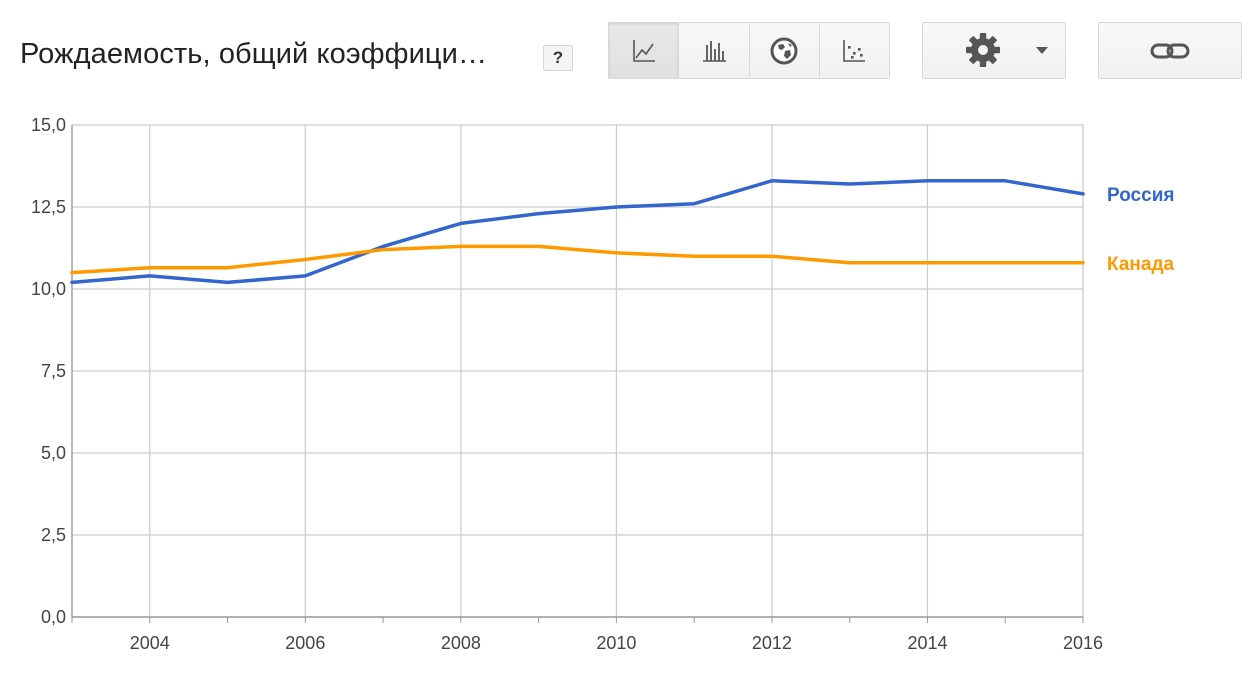 The height and width of the screenshot is (673, 1249). I want to click on line-chart-icon, so click(643, 50).